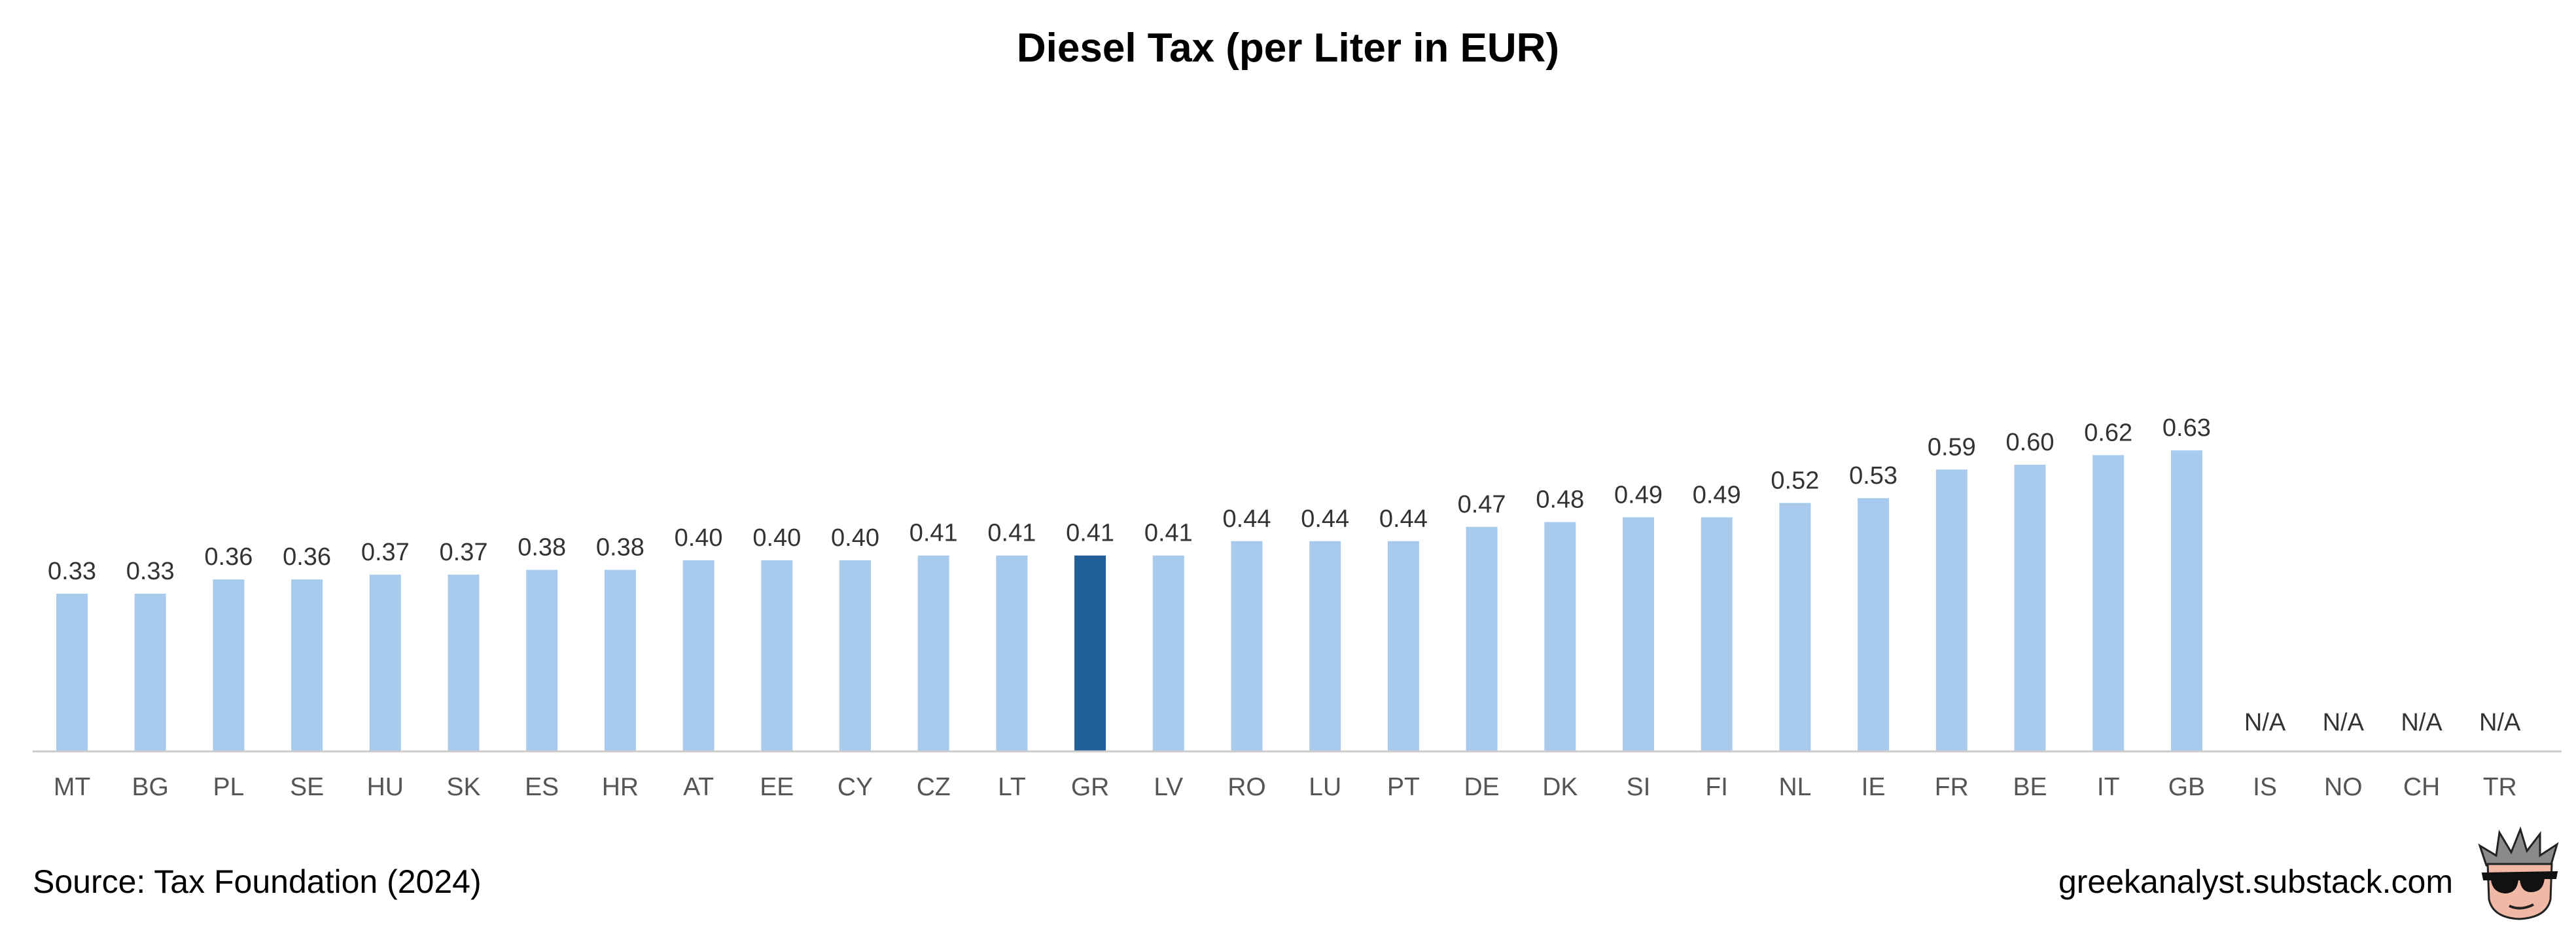 This screenshot has height=936, width=2576. Describe the element at coordinates (2343, 787) in the screenshot. I see `tick-label-no: NO` at that location.